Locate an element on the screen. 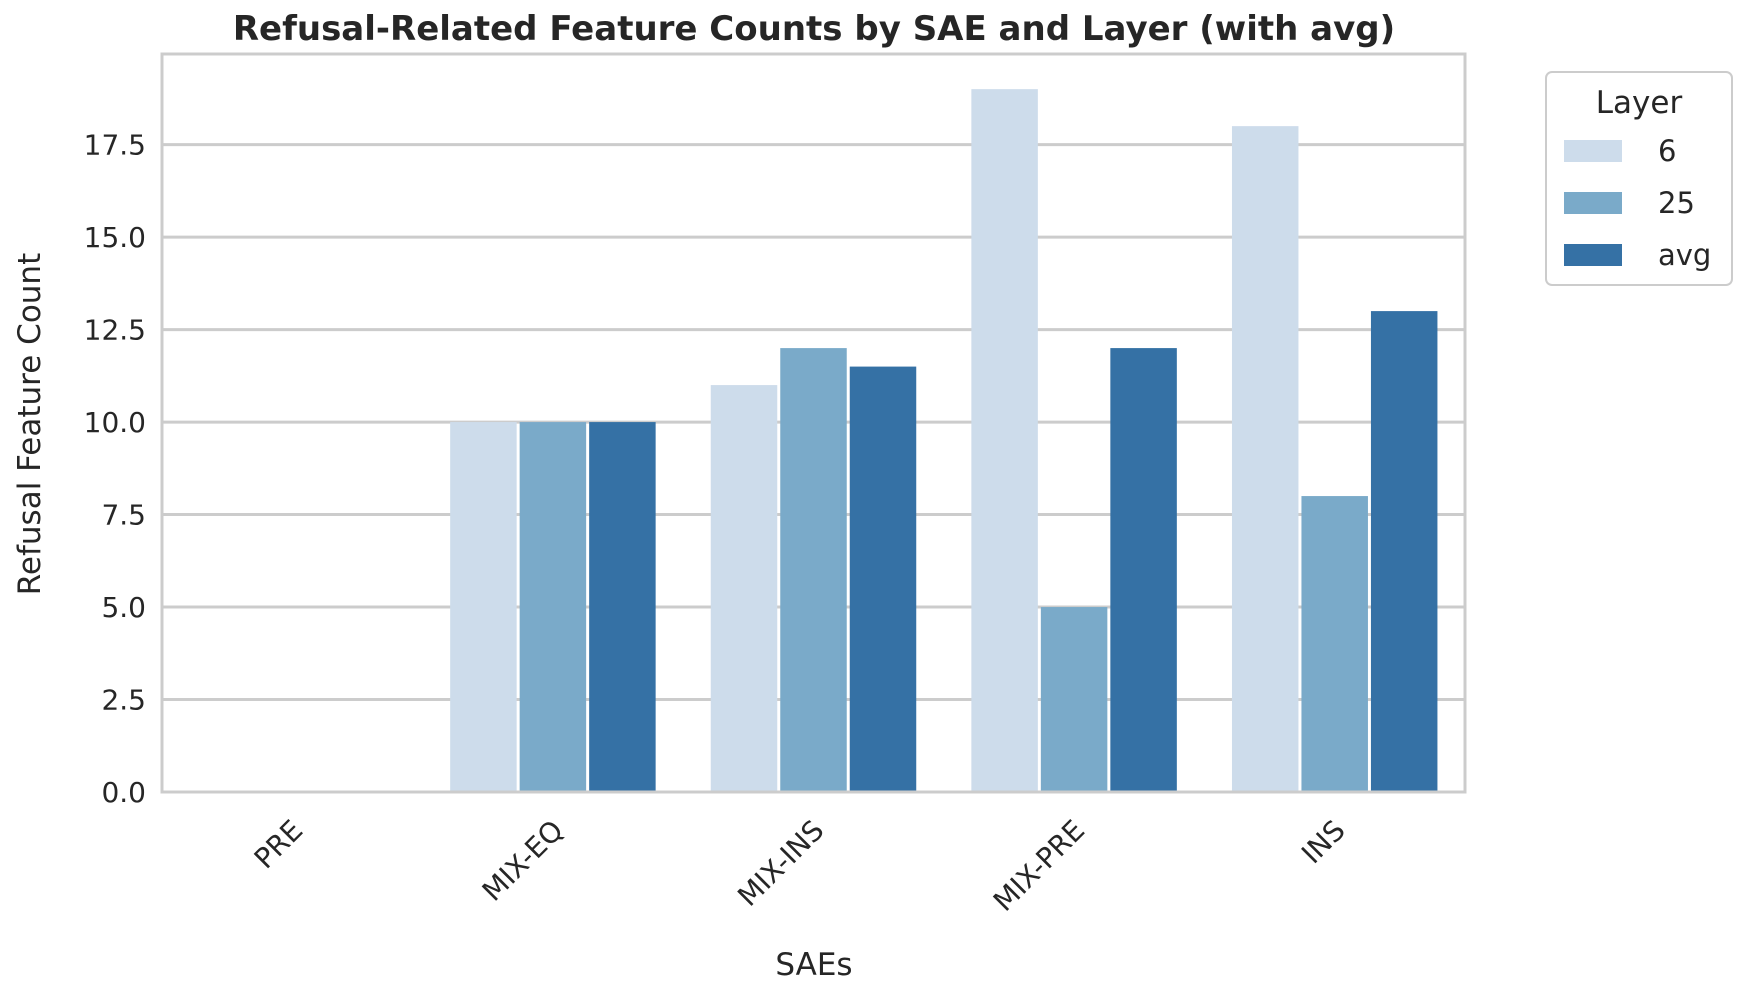 Image resolution: width=1744 pixels, height=997 pixels. y-axis-label: Refusal Feature Count is located at coordinates (30, 424).